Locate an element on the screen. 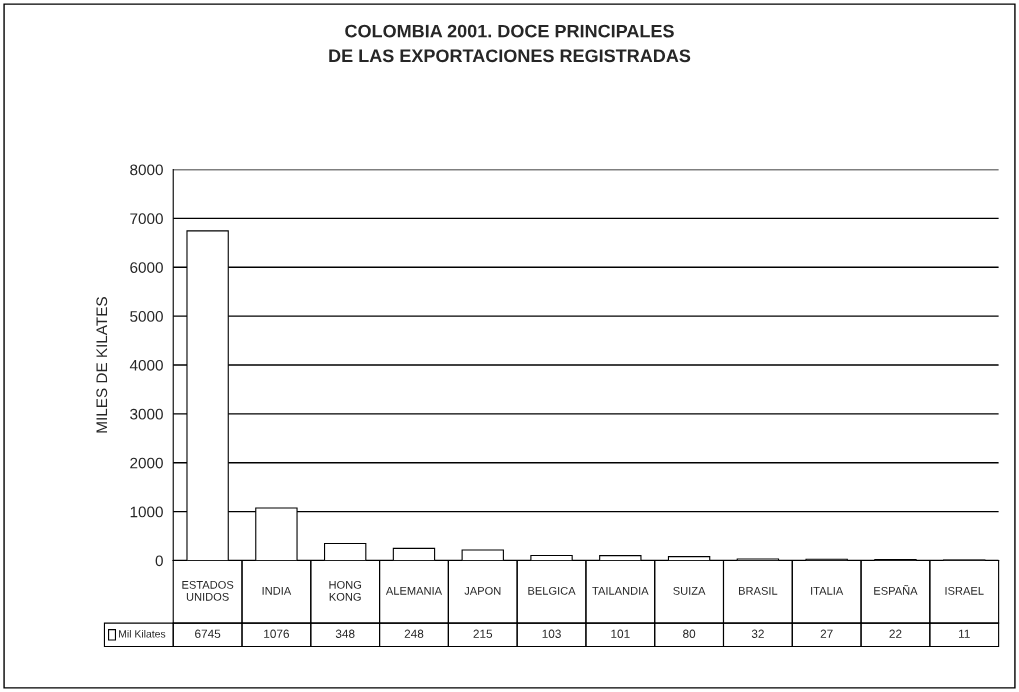 Image resolution: width=1019 pixels, height=692 pixels. data-label: 215 is located at coordinates (483, 633).